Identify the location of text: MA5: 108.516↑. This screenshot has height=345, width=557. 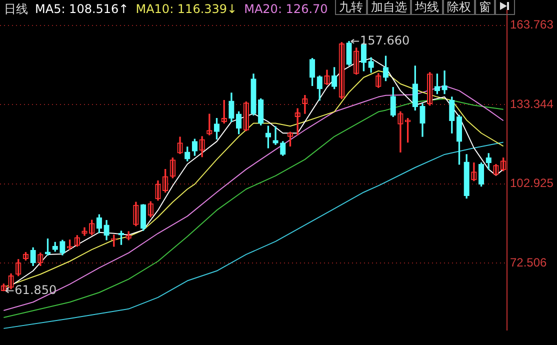
(82, 9).